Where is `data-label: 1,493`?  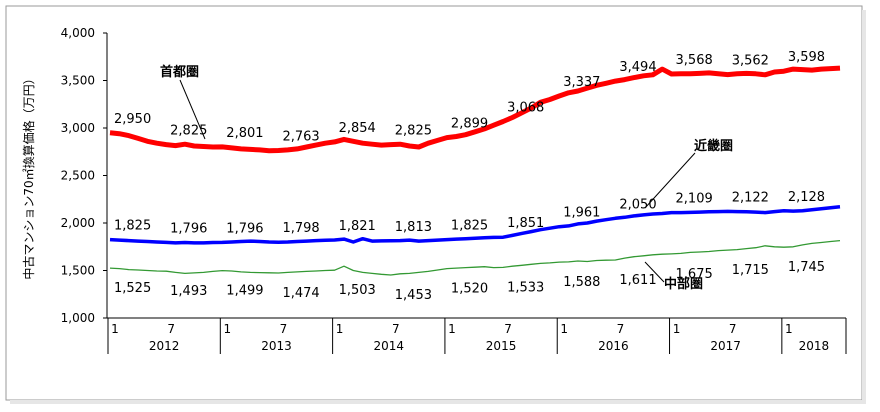
data-label: 1,493 is located at coordinates (188, 291).